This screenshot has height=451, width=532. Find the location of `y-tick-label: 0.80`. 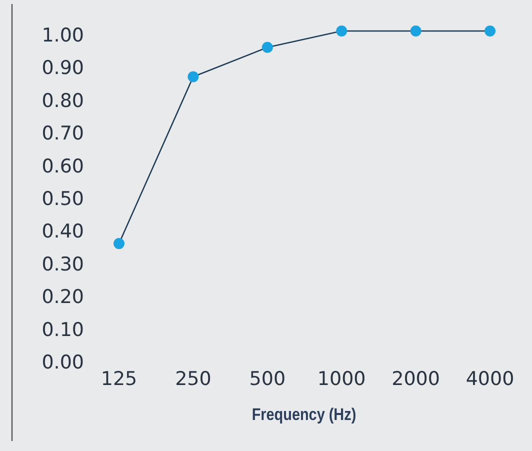

y-tick-label: 0.80 is located at coordinates (63, 101).